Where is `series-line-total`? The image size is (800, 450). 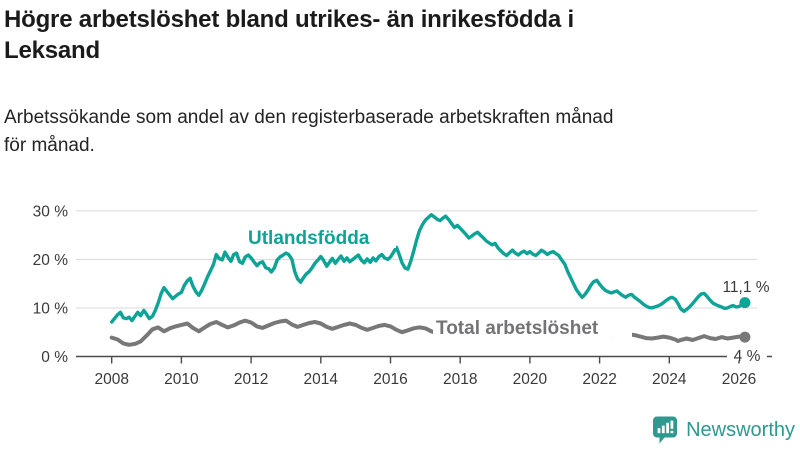
series-line-total is located at coordinates (428, 332).